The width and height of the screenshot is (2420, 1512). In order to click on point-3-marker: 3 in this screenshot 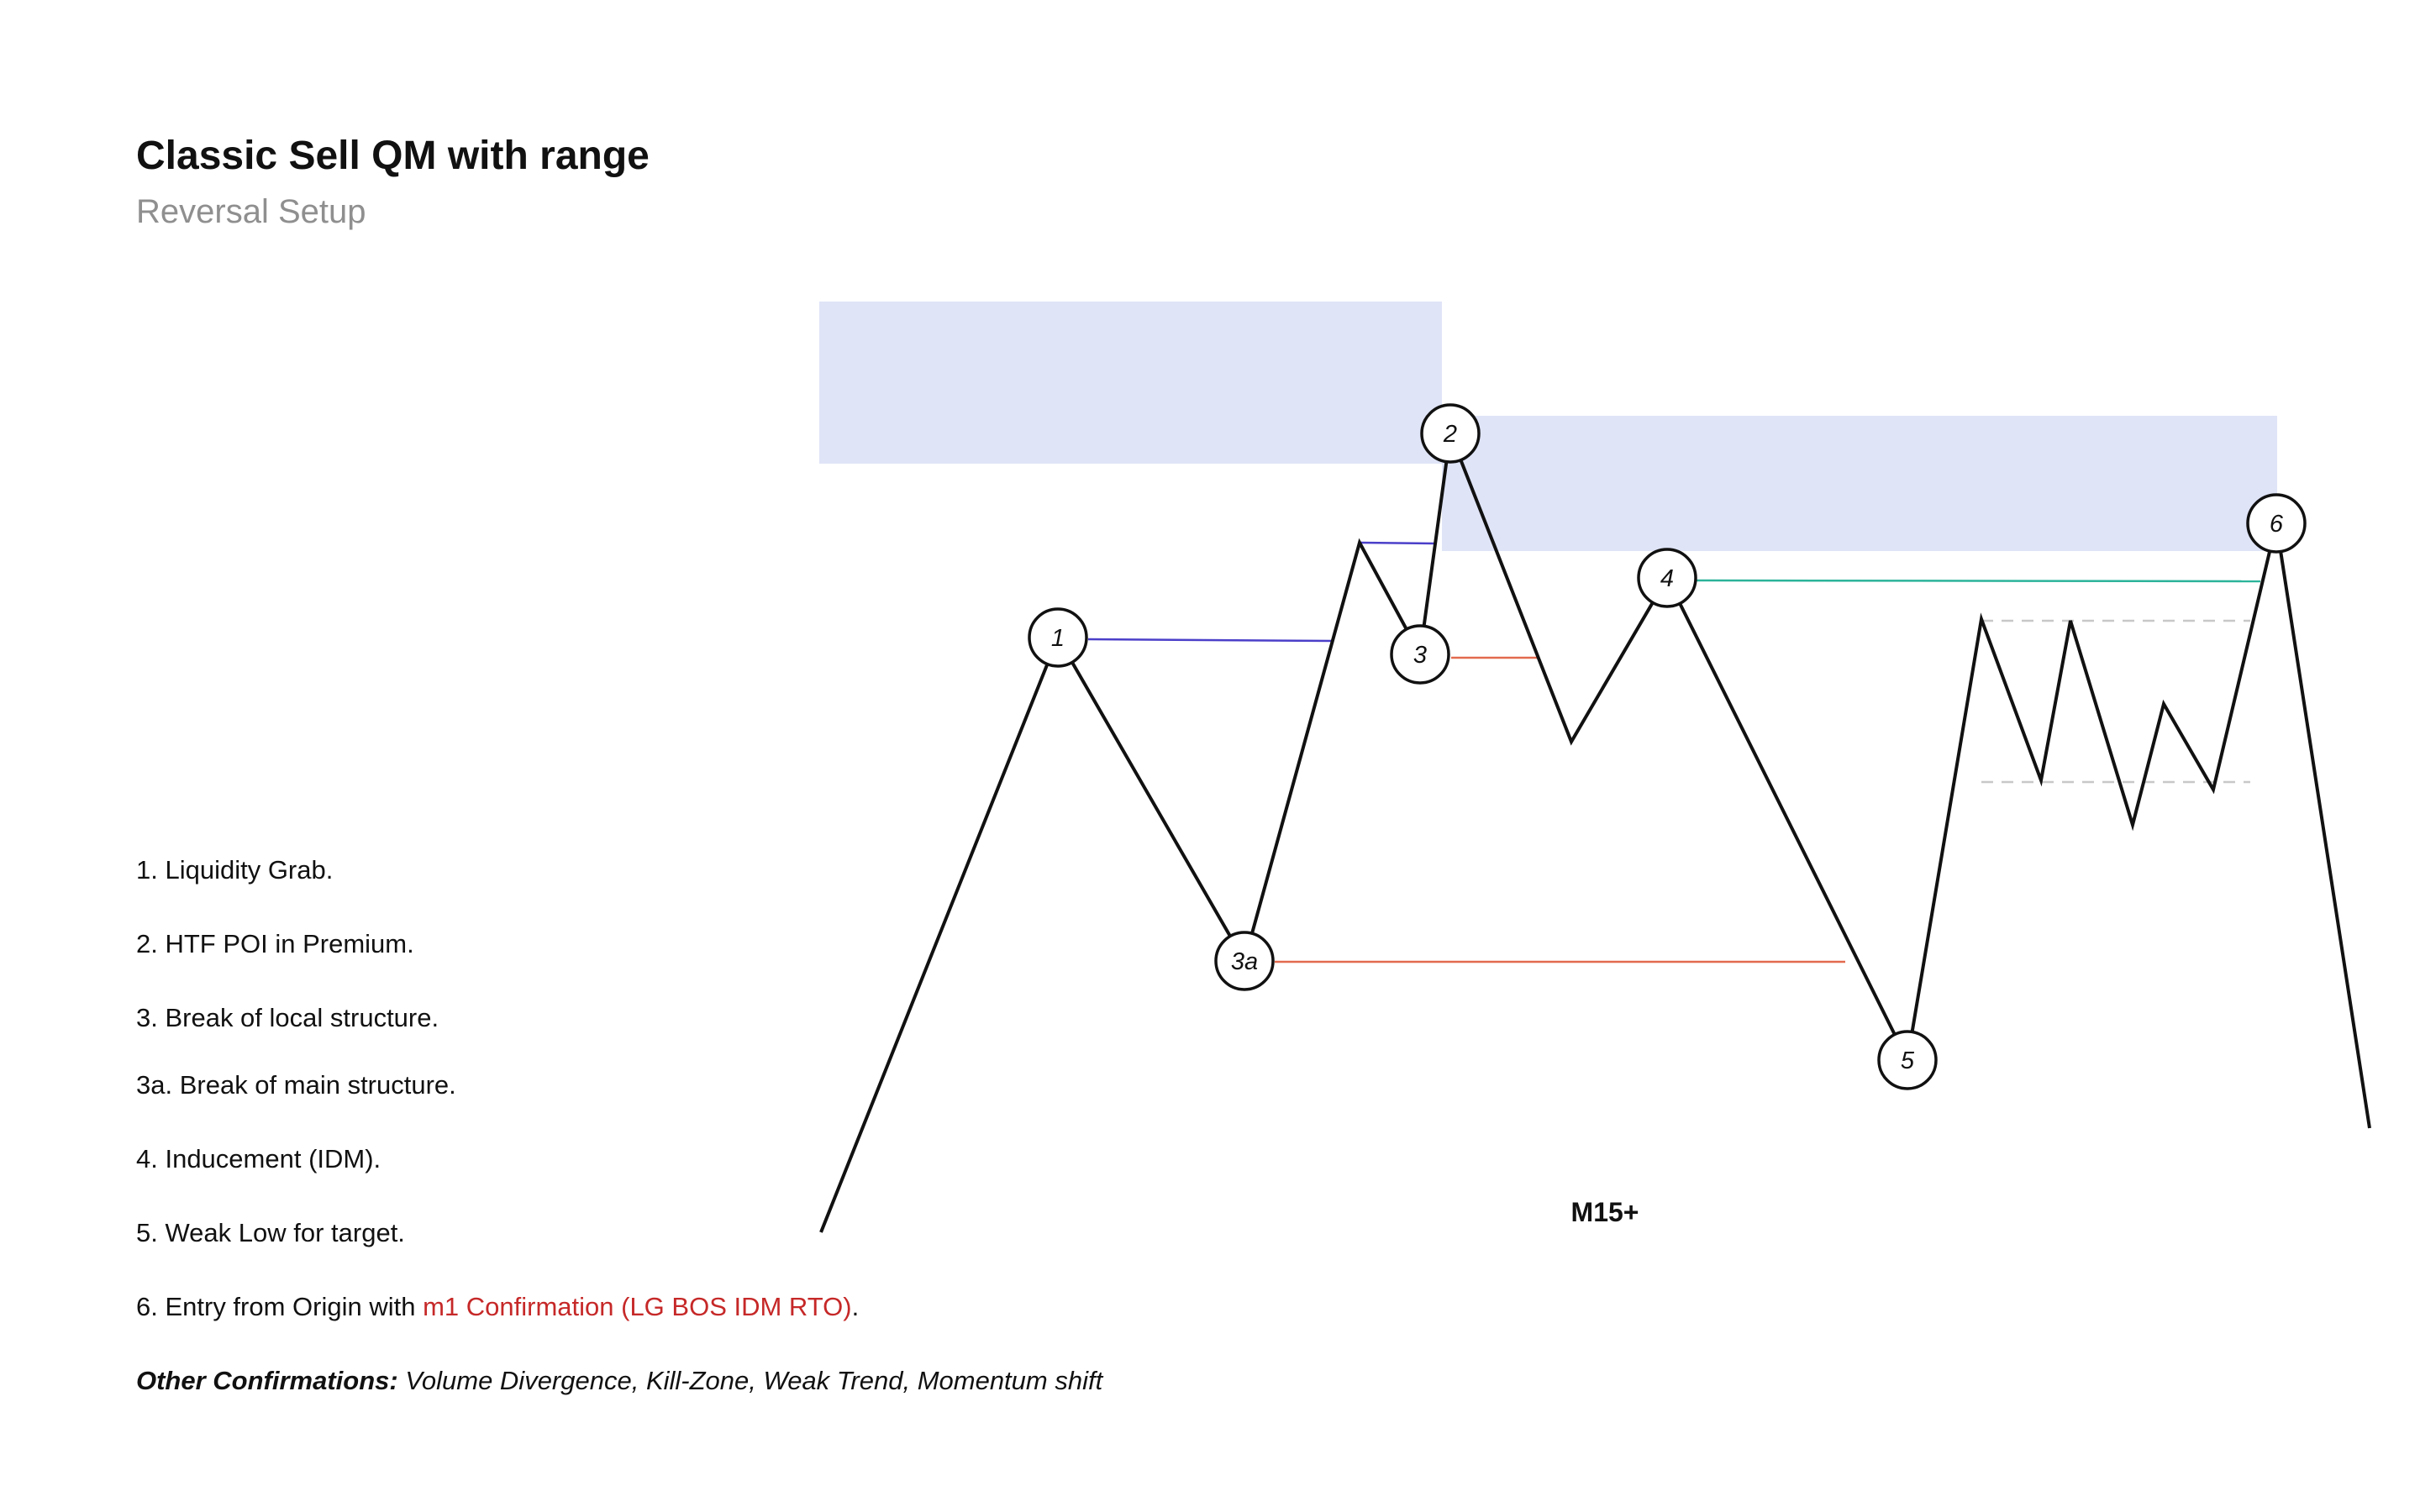, I will do `click(1420, 654)`.